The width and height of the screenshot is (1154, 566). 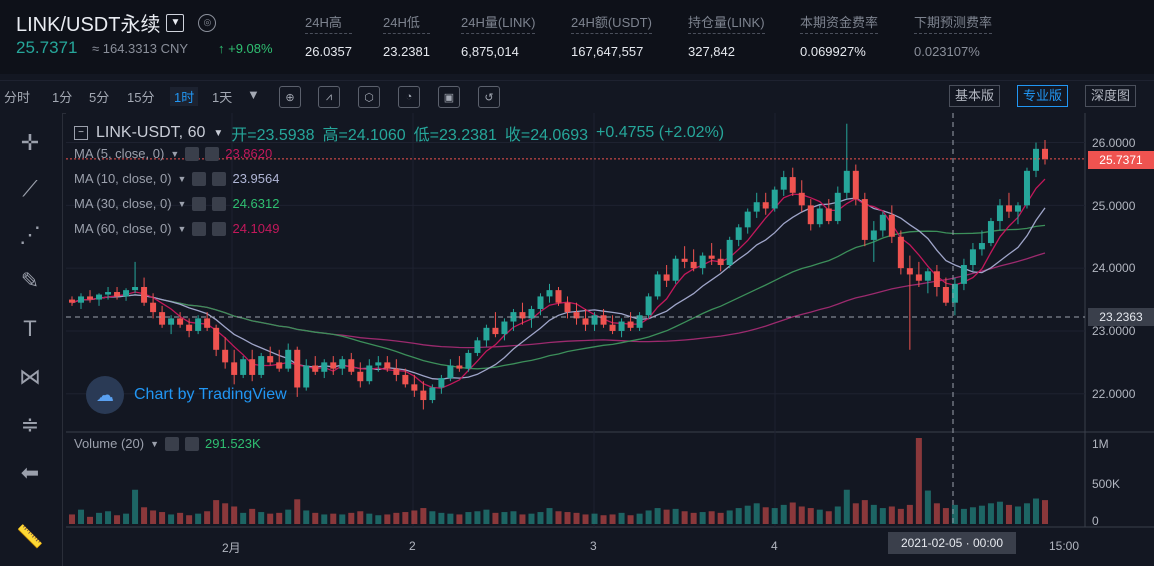 I want to click on view-pro-button: 专业版, so click(x=1043, y=96).